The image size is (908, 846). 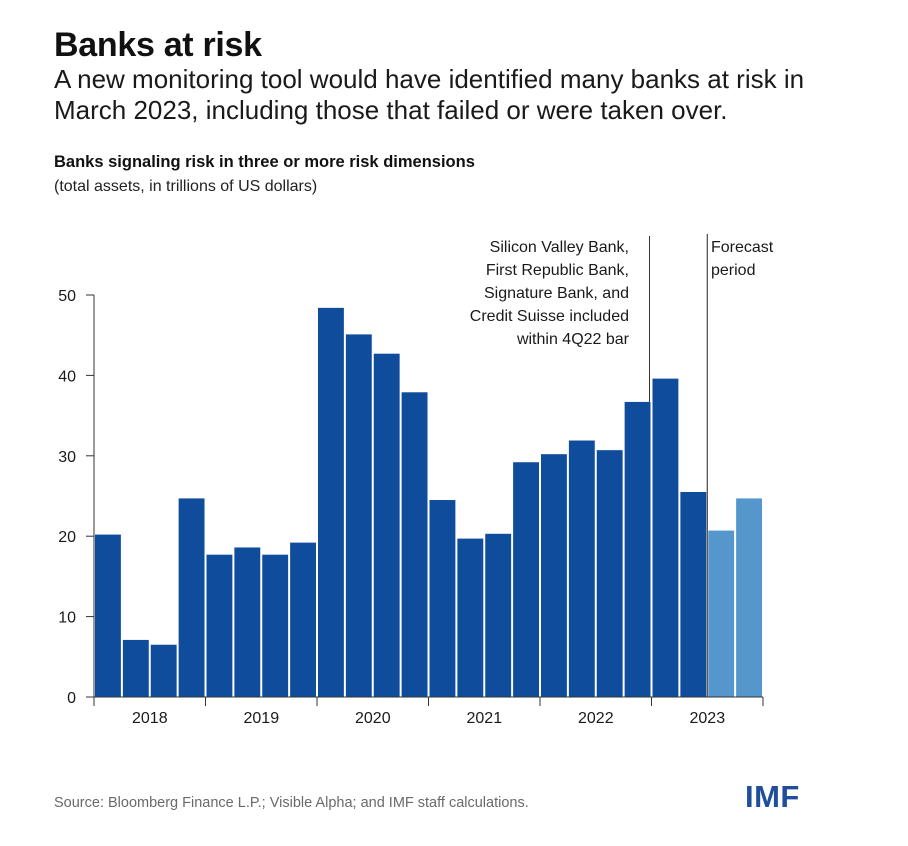 What do you see at coordinates (158, 45) in the screenshot?
I see `page-title: Banks at risk` at bounding box center [158, 45].